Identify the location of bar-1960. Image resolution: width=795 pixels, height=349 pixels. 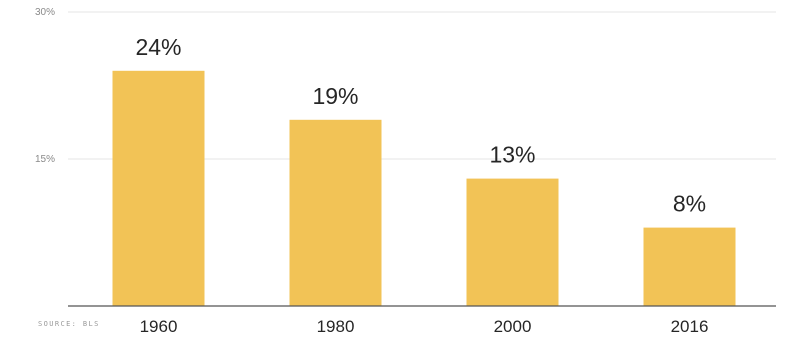
(158, 188).